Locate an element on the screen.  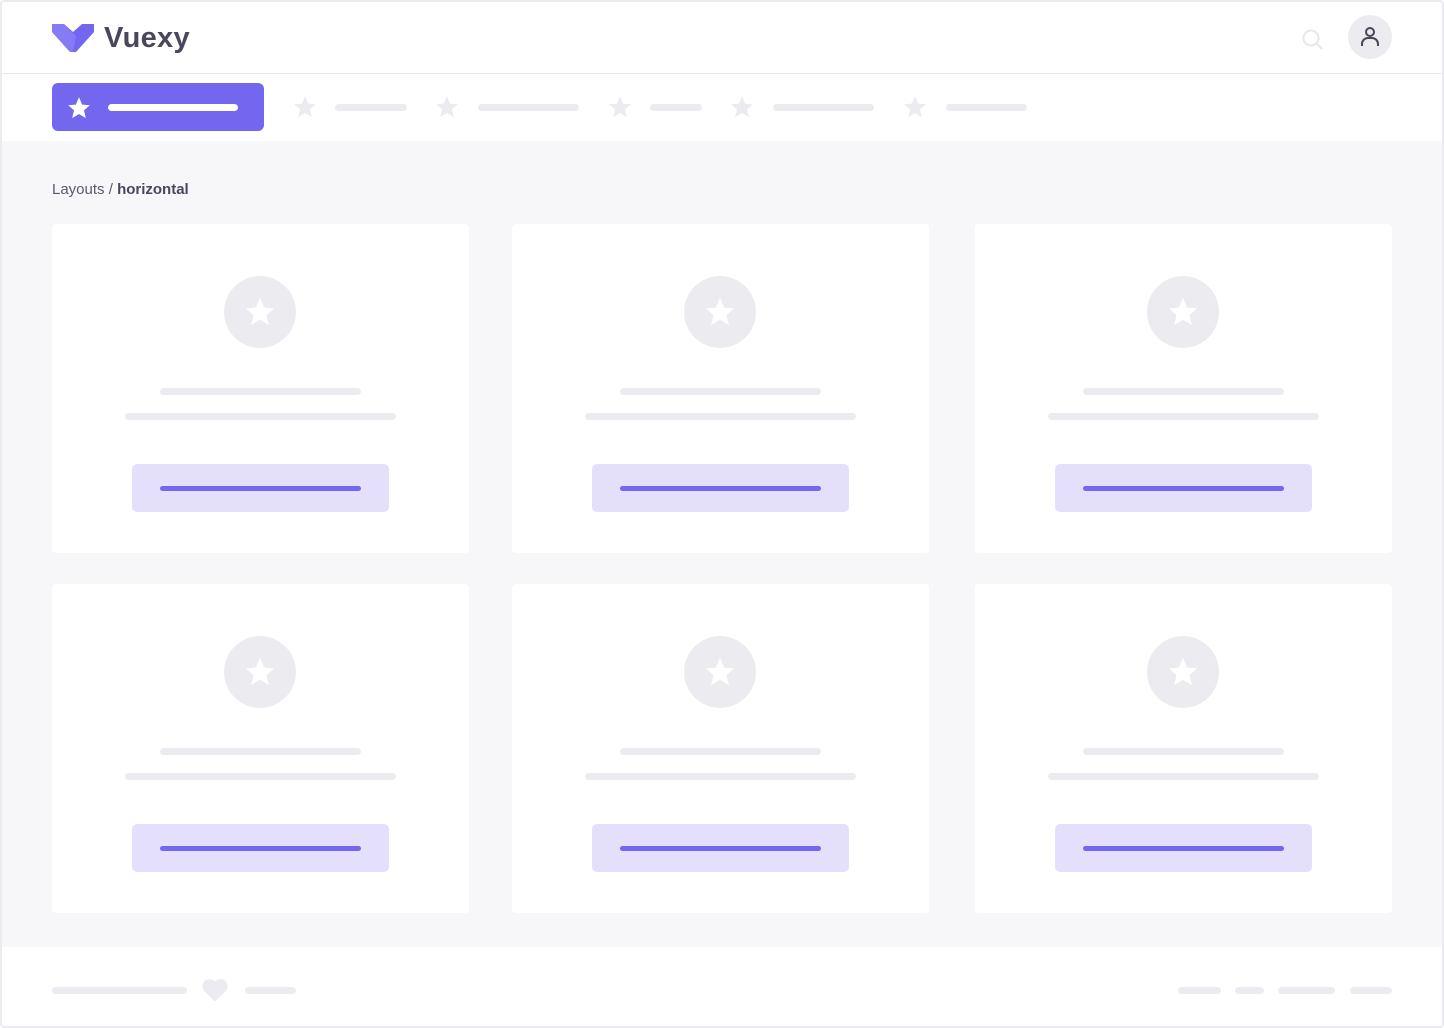
avatar is located at coordinates (1370, 37).